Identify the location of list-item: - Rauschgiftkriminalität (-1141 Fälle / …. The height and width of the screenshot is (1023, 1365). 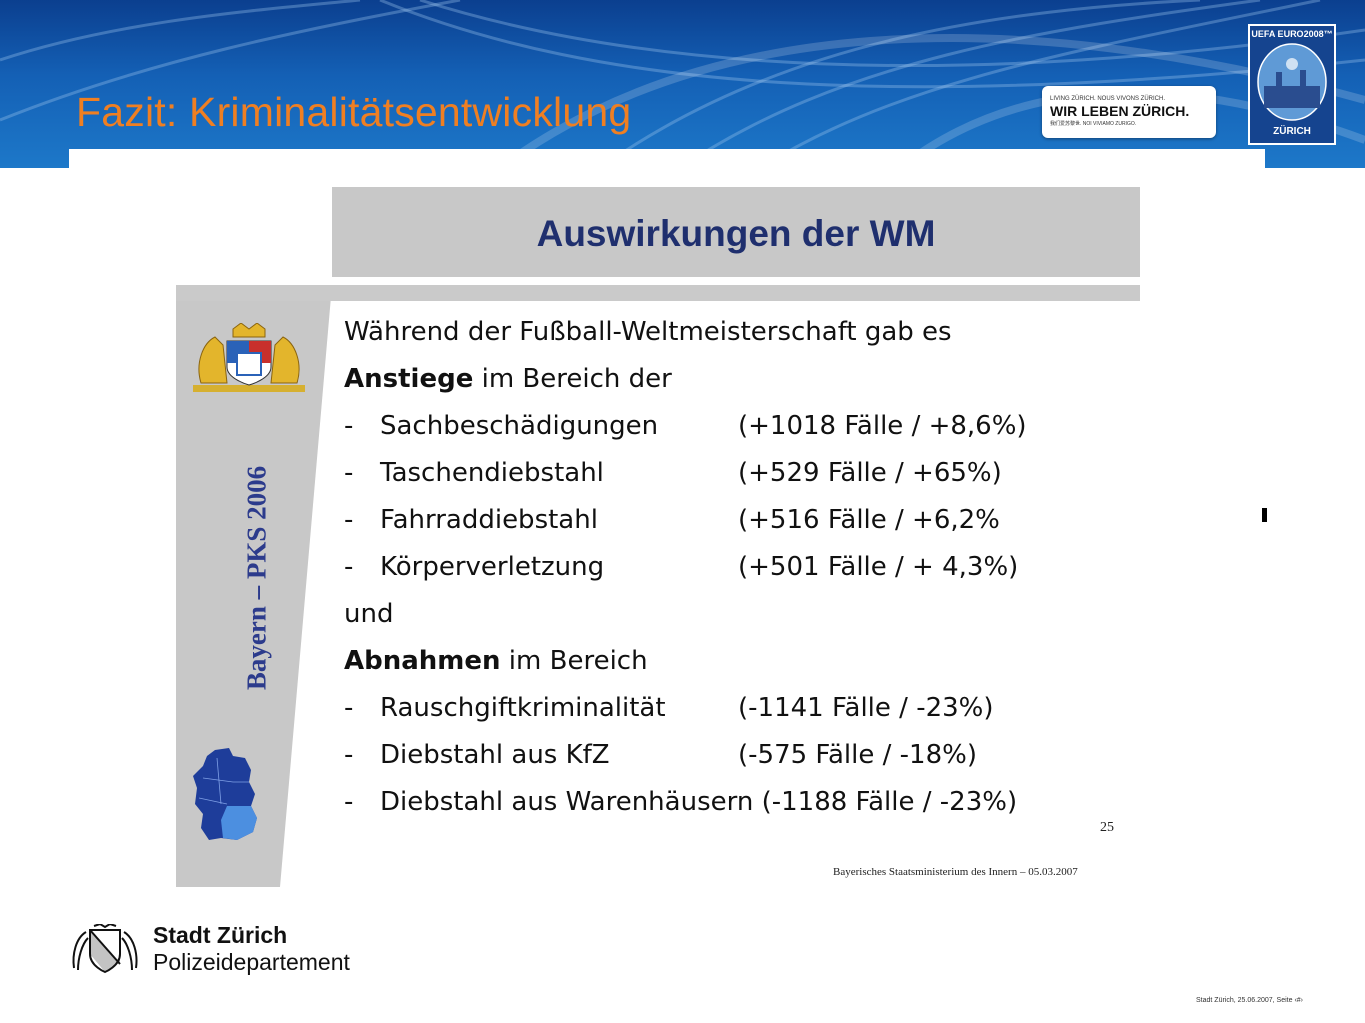
(739, 708).